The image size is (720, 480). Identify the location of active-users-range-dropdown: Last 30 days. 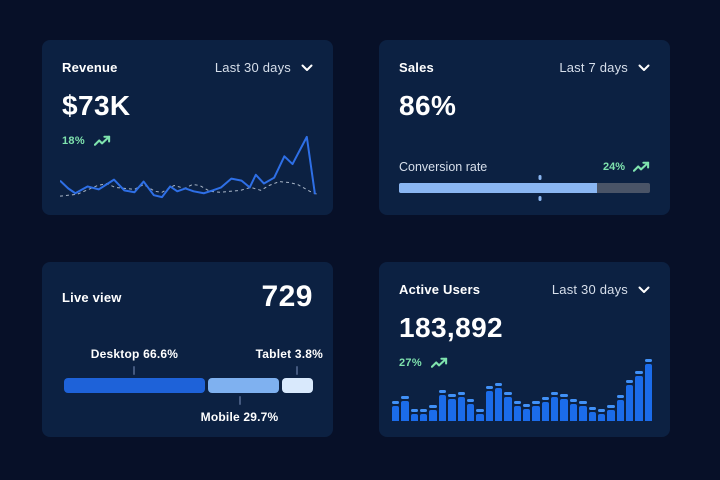
(601, 289).